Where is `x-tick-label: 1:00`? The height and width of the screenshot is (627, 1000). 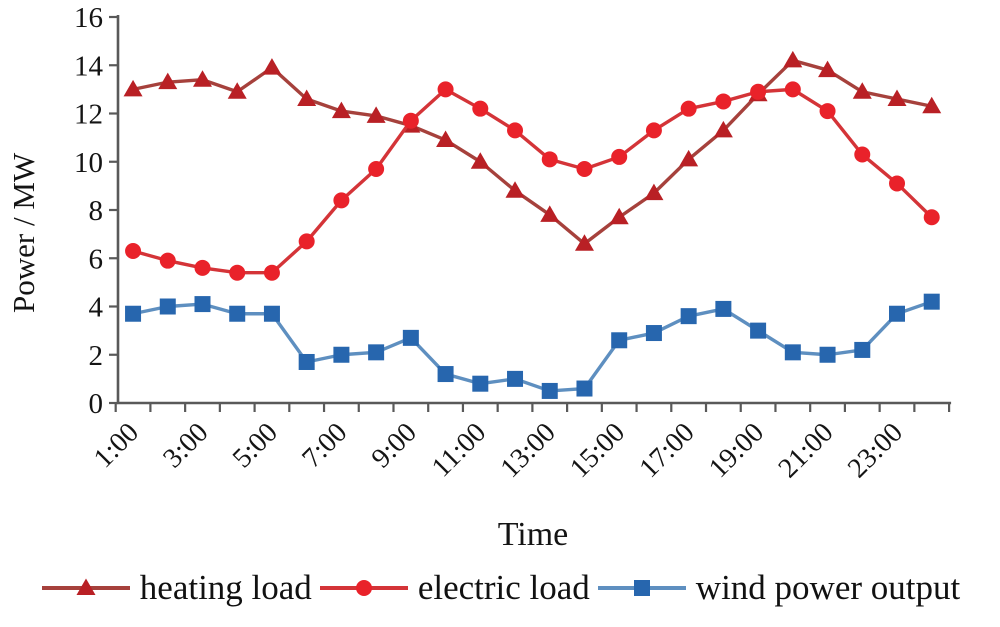
x-tick-label: 1:00 is located at coordinates (116, 445).